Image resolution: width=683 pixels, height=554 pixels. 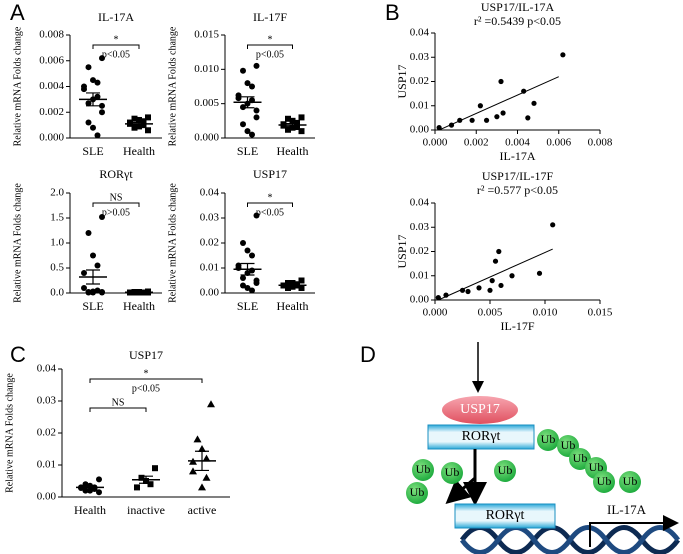 What do you see at coordinates (116, 17) in the screenshot?
I see `chart-title: IL-17A` at bounding box center [116, 17].